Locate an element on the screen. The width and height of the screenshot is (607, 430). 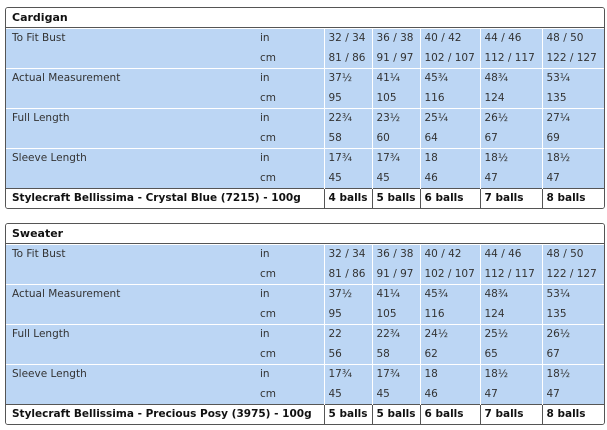
yarn-quantity: 6 balls is located at coordinates (449, 414).